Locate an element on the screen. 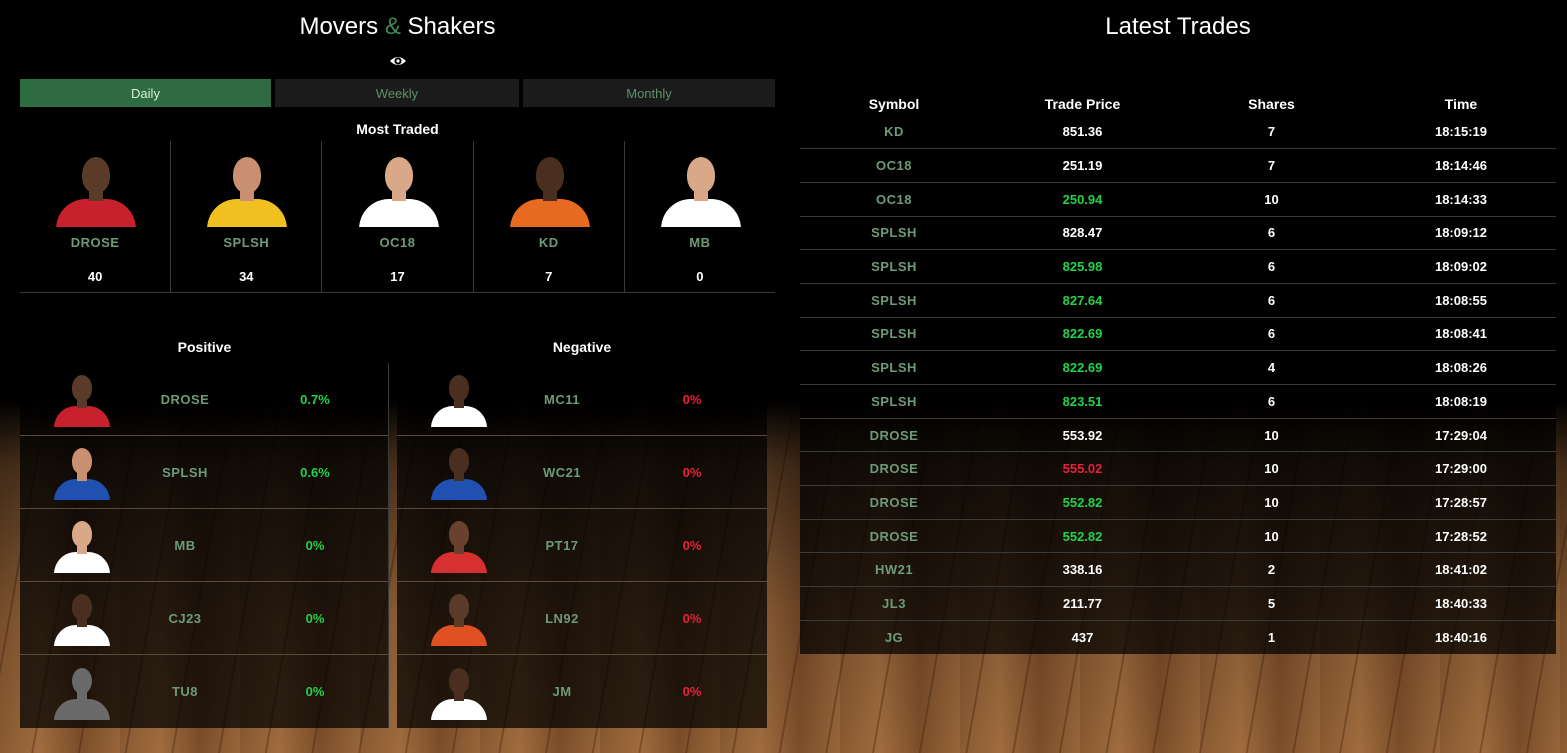 This screenshot has height=753, width=1567. player-symbol: TU8 is located at coordinates (185, 691).